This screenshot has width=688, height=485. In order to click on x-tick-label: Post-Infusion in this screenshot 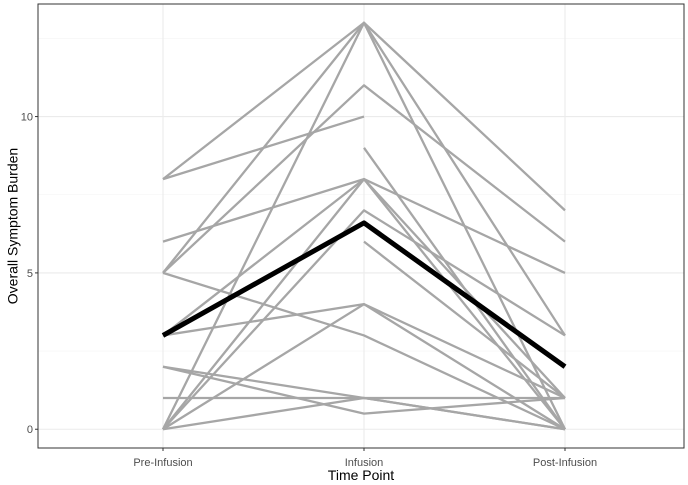, I will do `click(565, 463)`.